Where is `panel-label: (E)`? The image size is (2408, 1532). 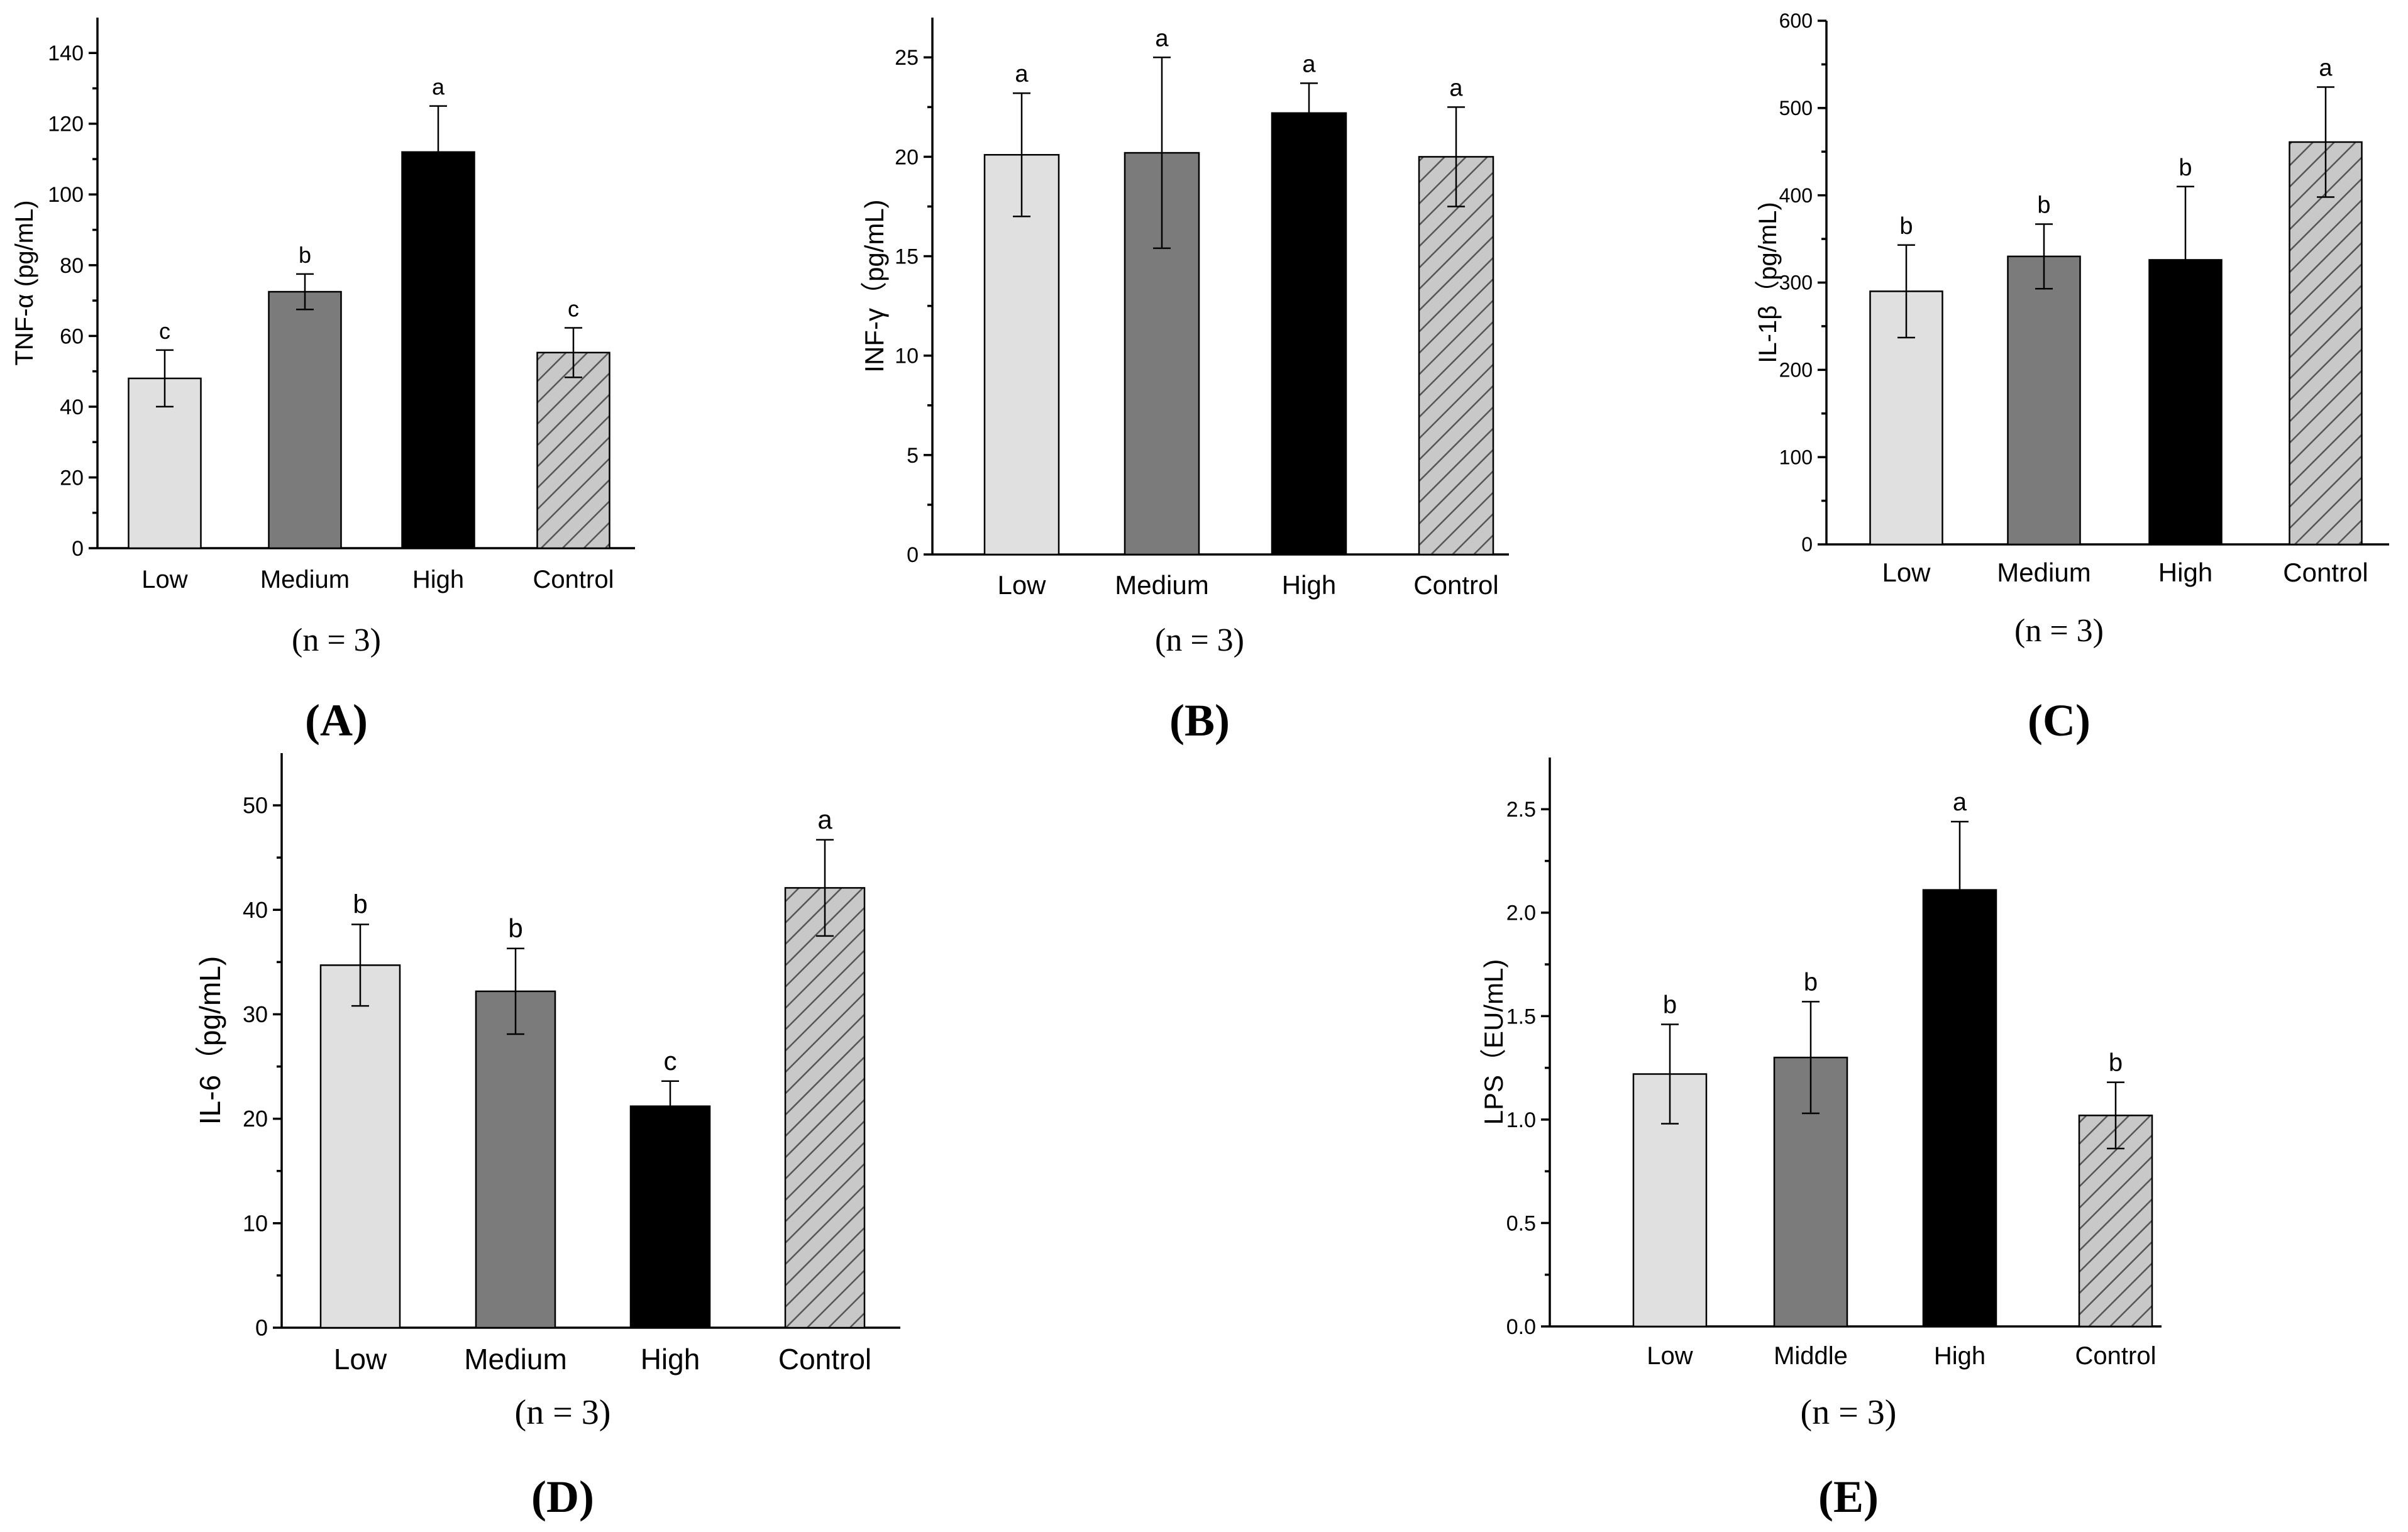 panel-label: (E) is located at coordinates (1849, 1497).